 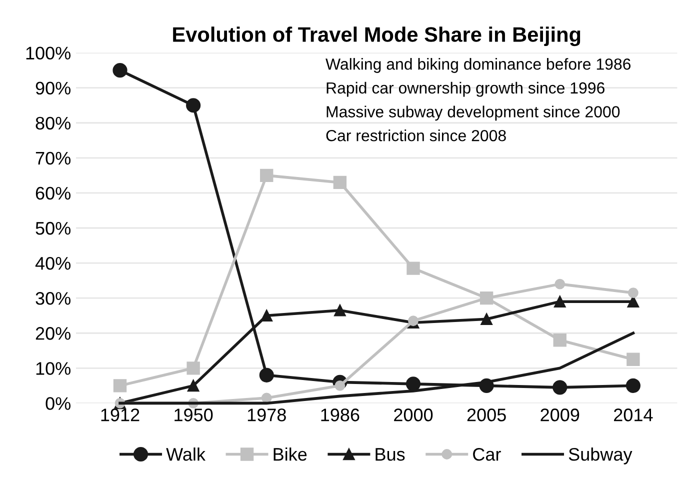 I want to click on y-tick-label: 100%, so click(x=48, y=53).